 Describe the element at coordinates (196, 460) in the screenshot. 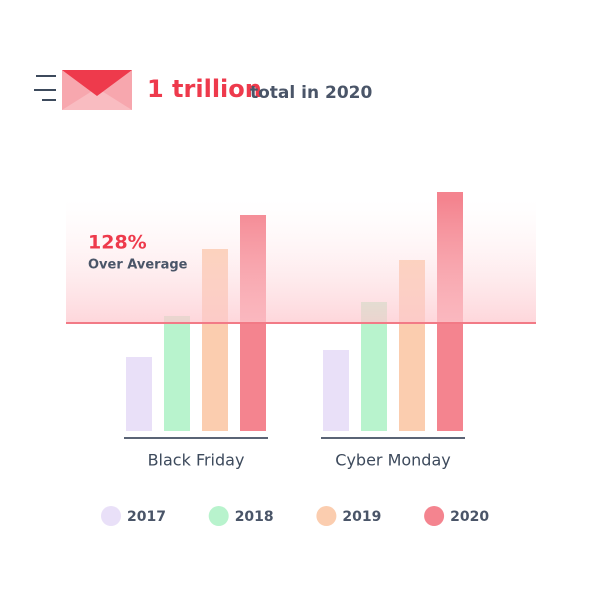

I see `x-tick-label: Black Friday` at that location.